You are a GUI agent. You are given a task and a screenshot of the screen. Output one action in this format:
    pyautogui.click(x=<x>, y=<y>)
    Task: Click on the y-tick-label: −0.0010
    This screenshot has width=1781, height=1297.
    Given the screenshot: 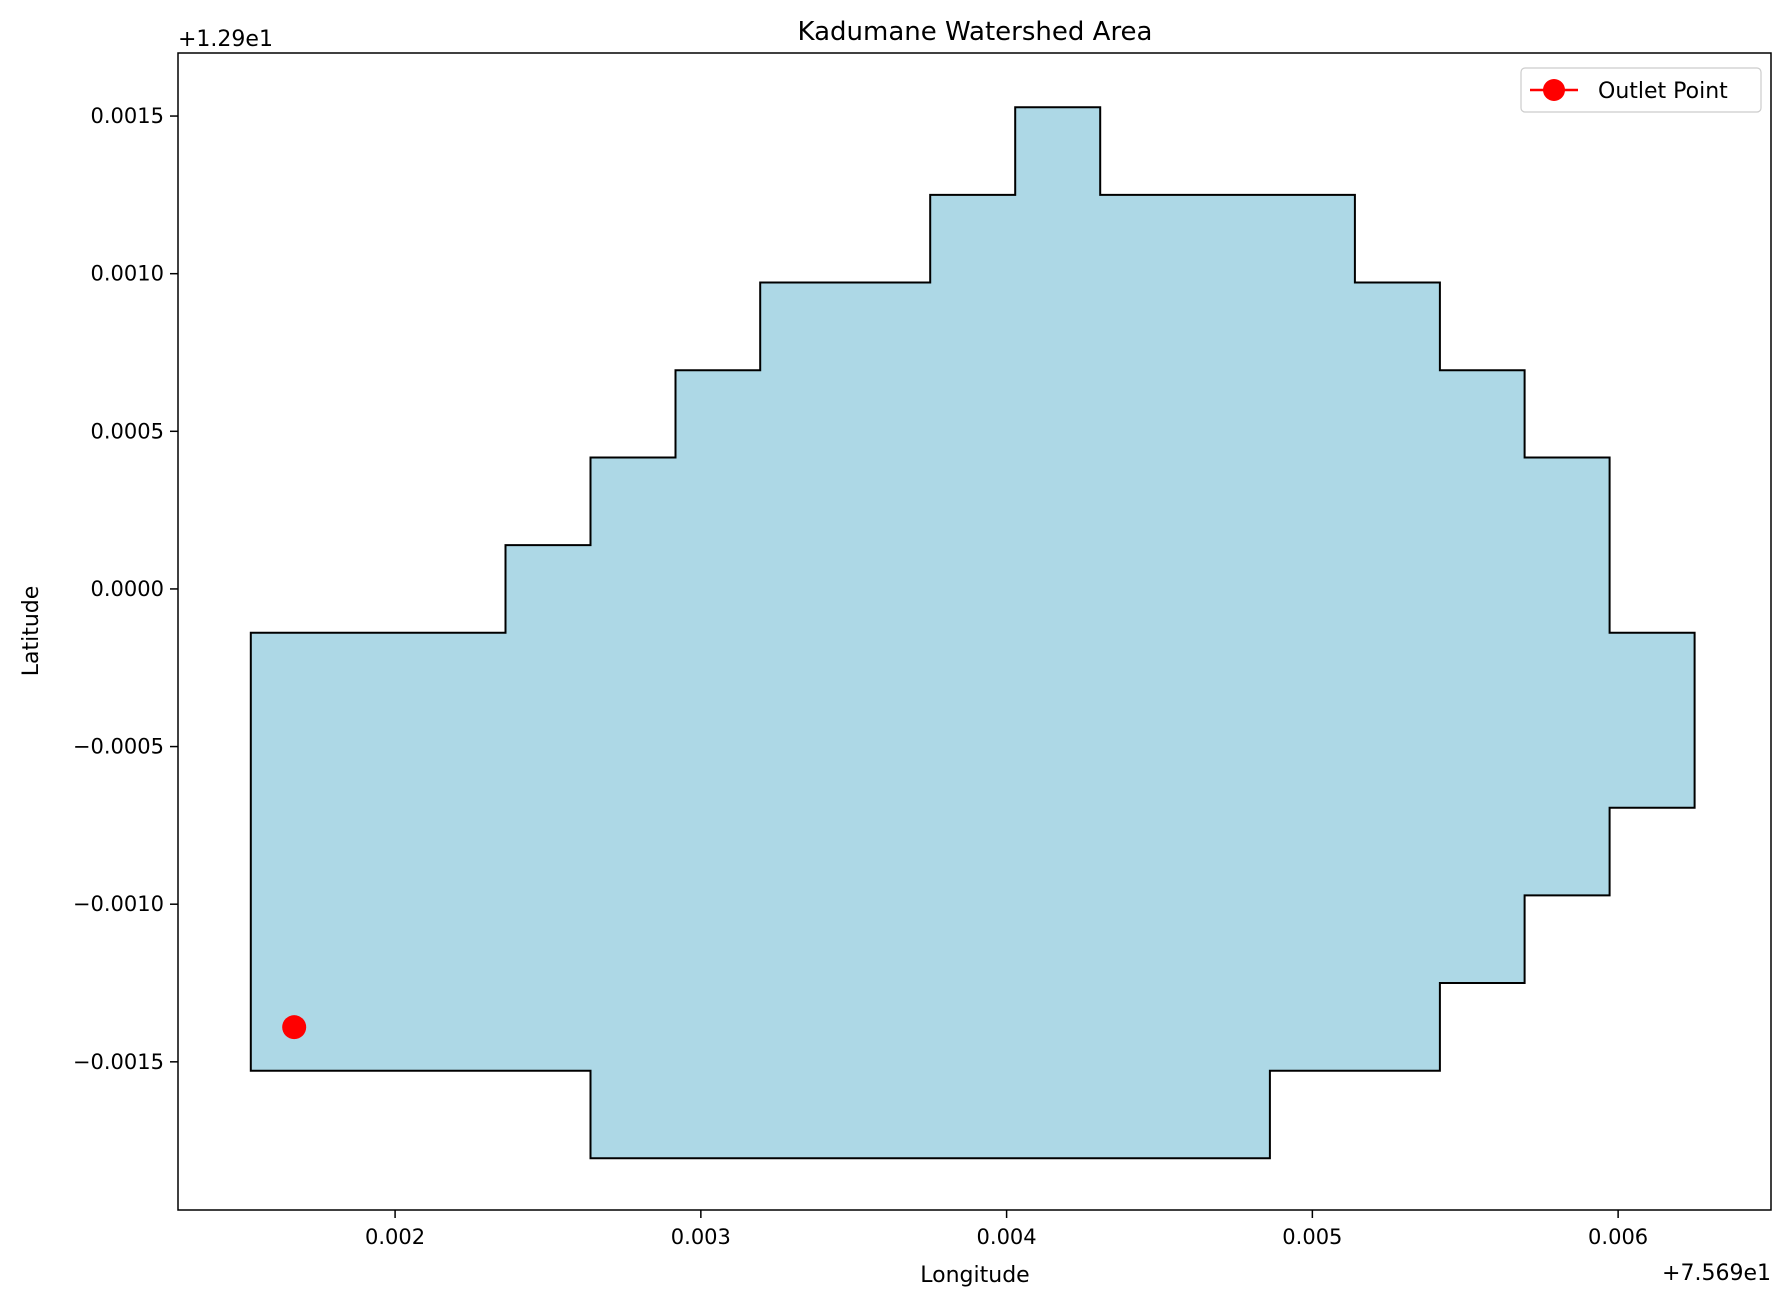 What is the action you would take?
    pyautogui.click(x=118, y=904)
    